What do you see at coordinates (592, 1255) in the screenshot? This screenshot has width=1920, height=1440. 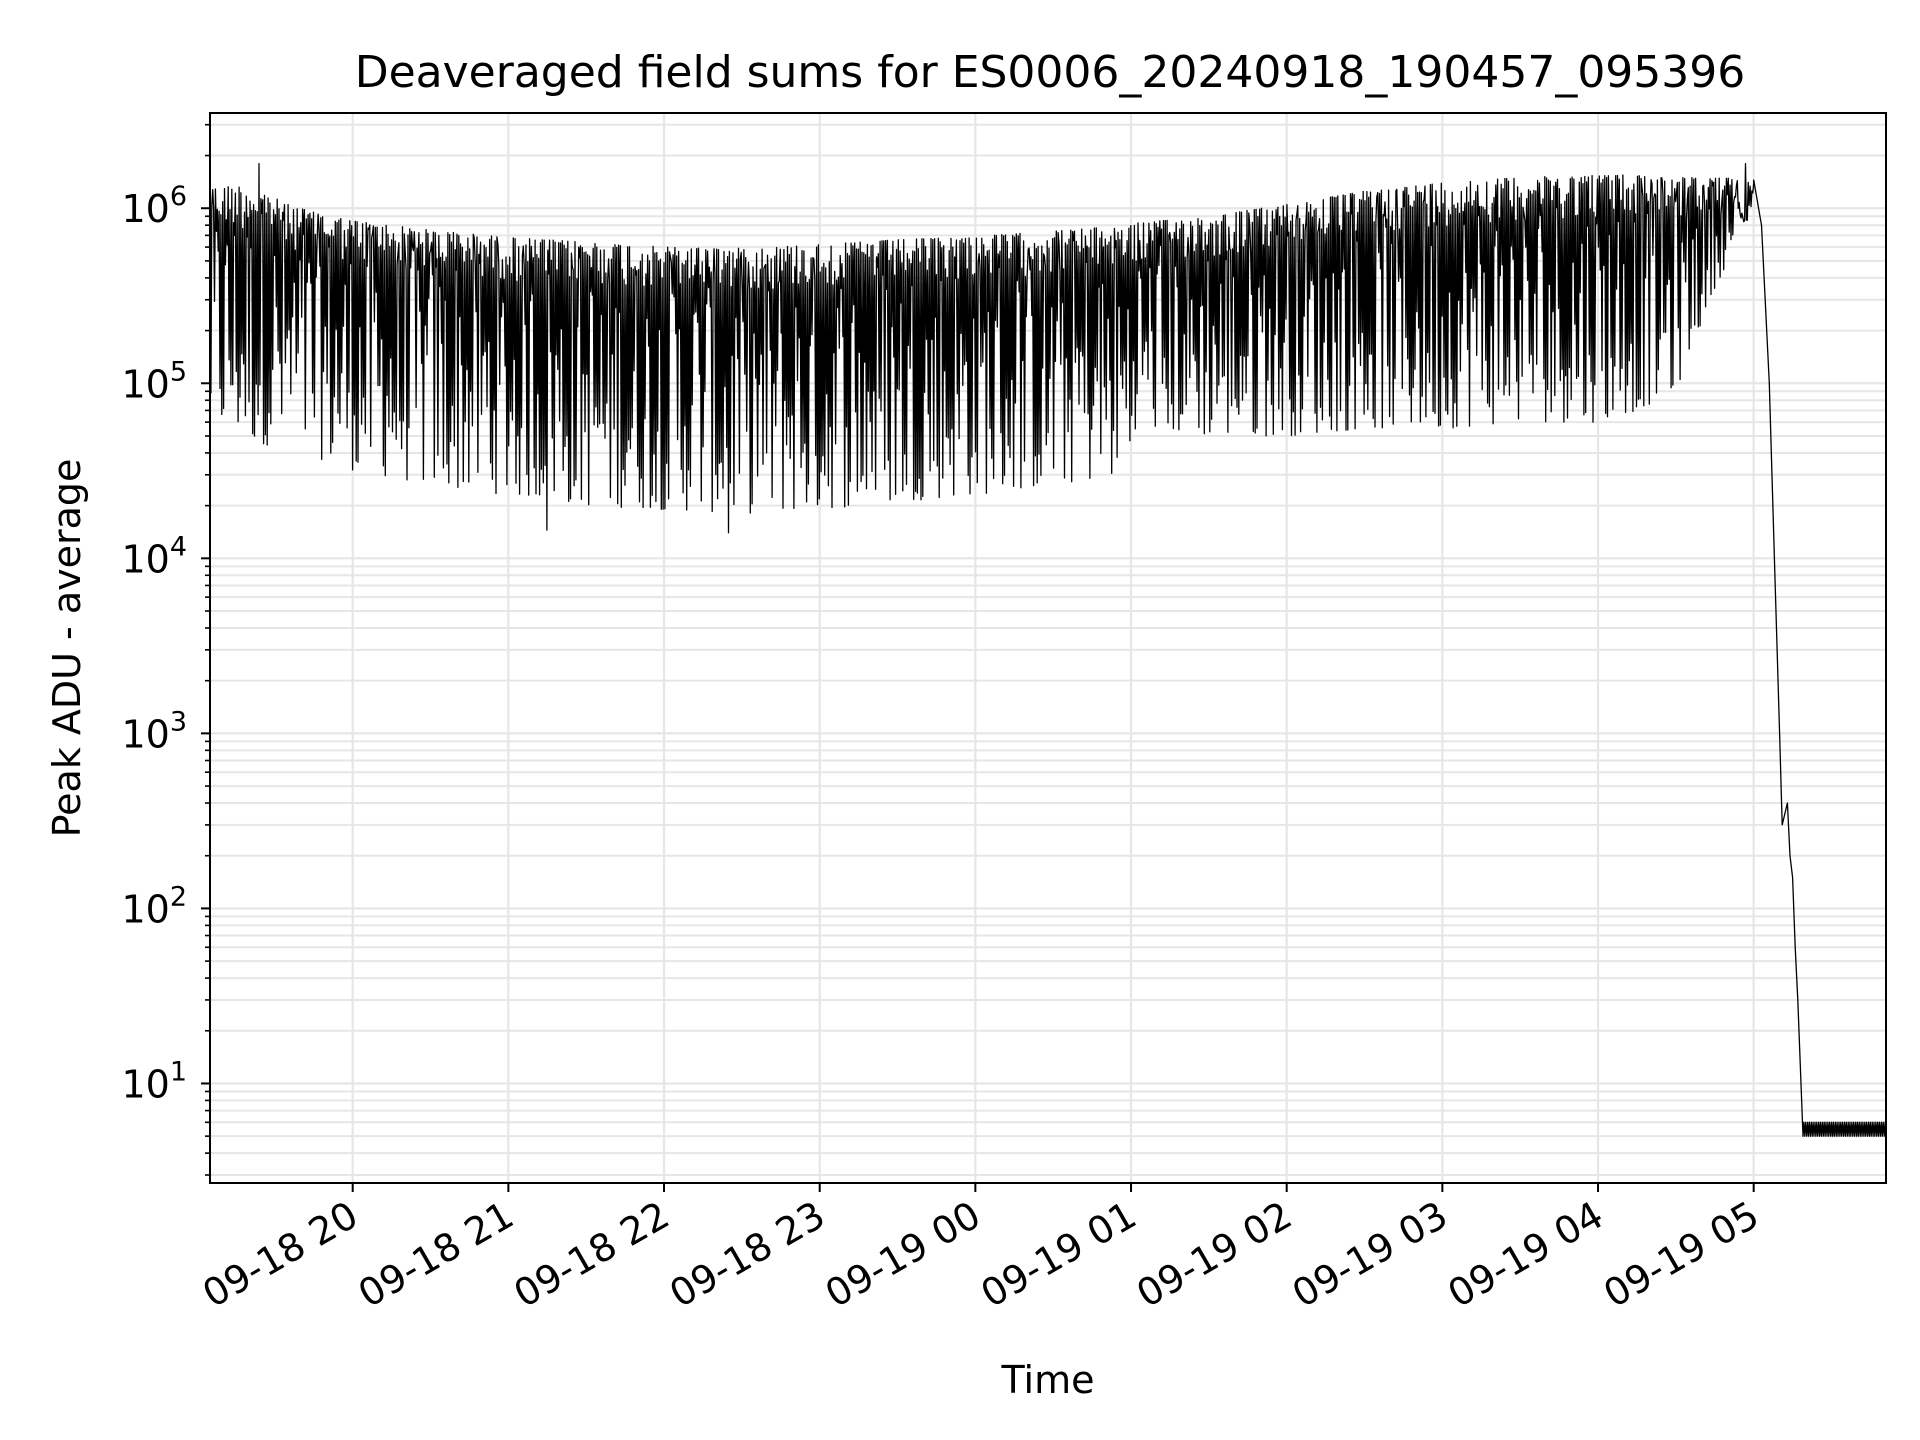 I see `x-tick-label: 09-18 22` at bounding box center [592, 1255].